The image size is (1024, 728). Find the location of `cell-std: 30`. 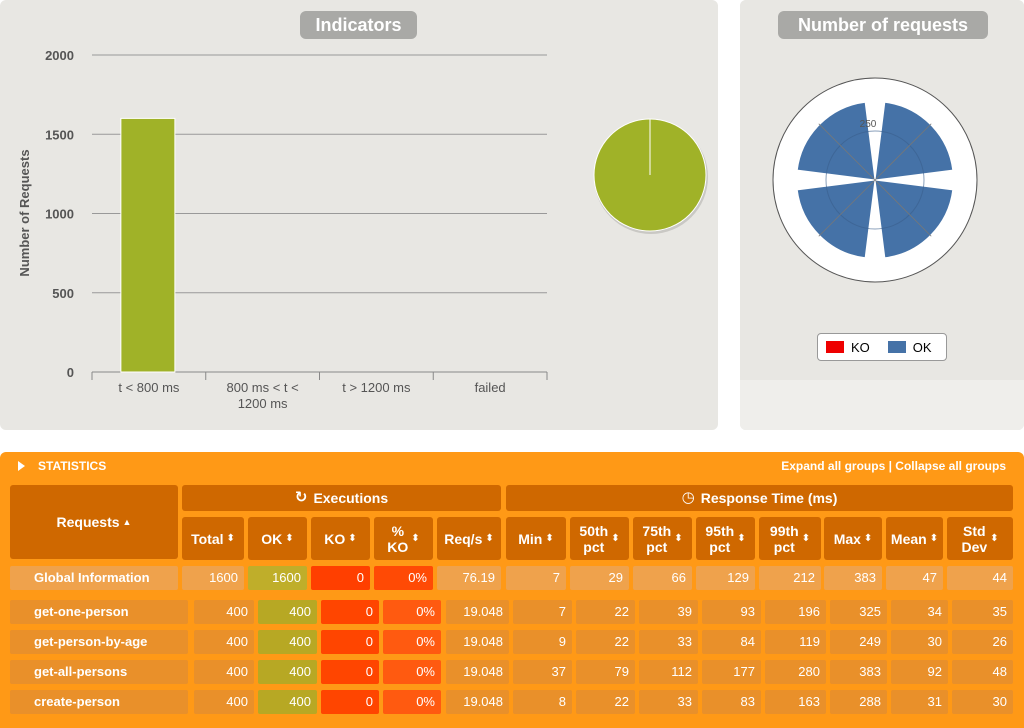

cell-std: 30 is located at coordinates (982, 702).